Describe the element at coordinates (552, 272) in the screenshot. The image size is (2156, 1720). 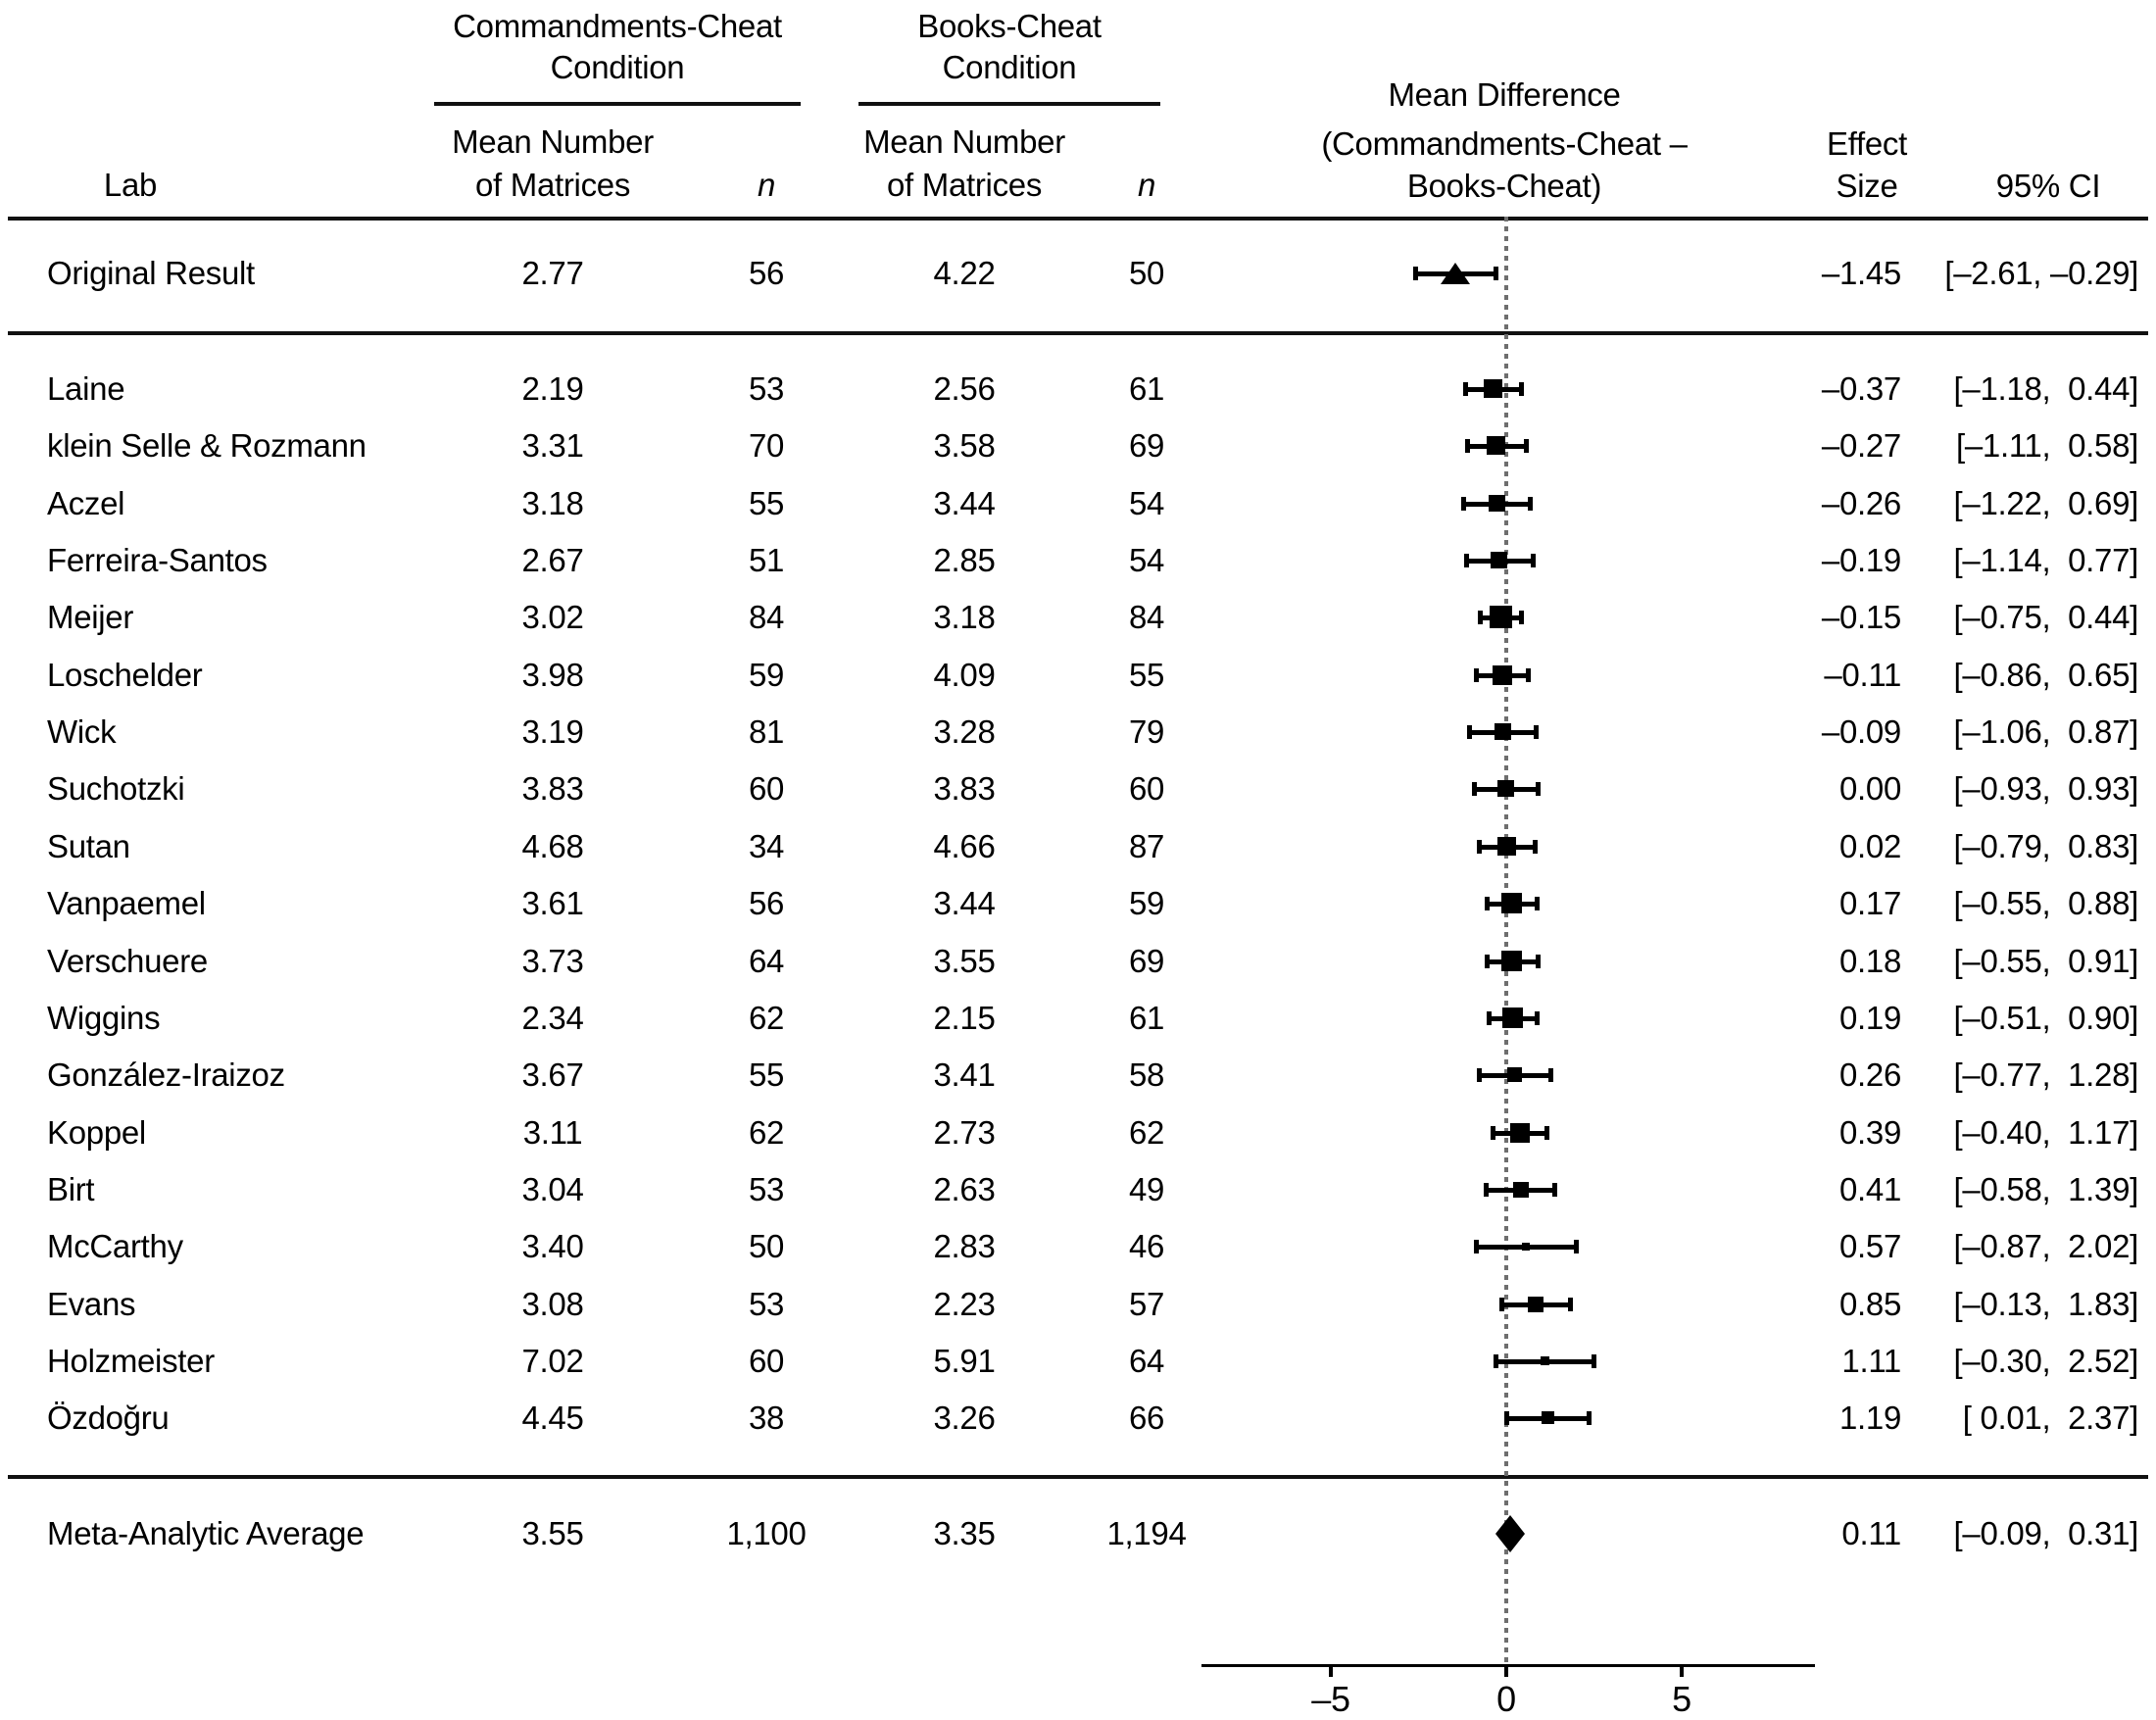
I see `mean-commandments-value: 2.77` at that location.